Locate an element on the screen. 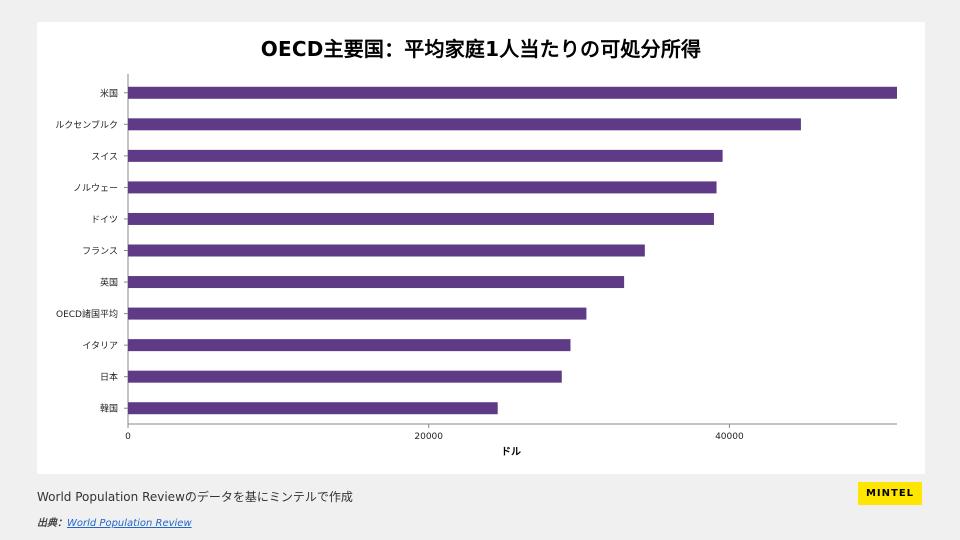  x-tick-label: 0 is located at coordinates (128, 437).